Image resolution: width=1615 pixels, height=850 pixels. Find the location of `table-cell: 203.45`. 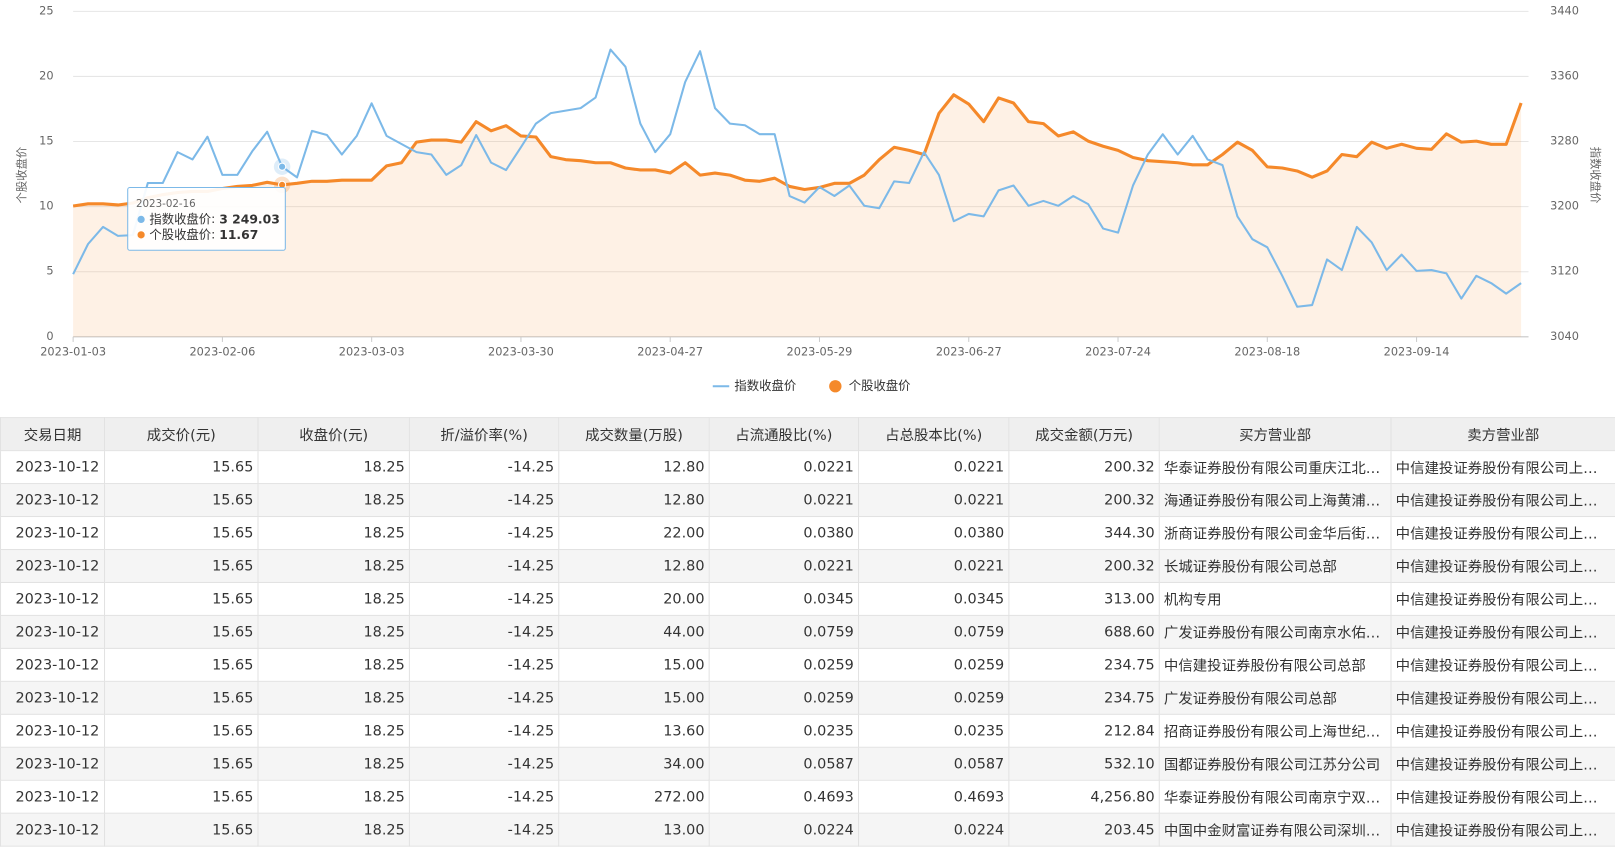

table-cell: 203.45 is located at coordinates (1084, 829).